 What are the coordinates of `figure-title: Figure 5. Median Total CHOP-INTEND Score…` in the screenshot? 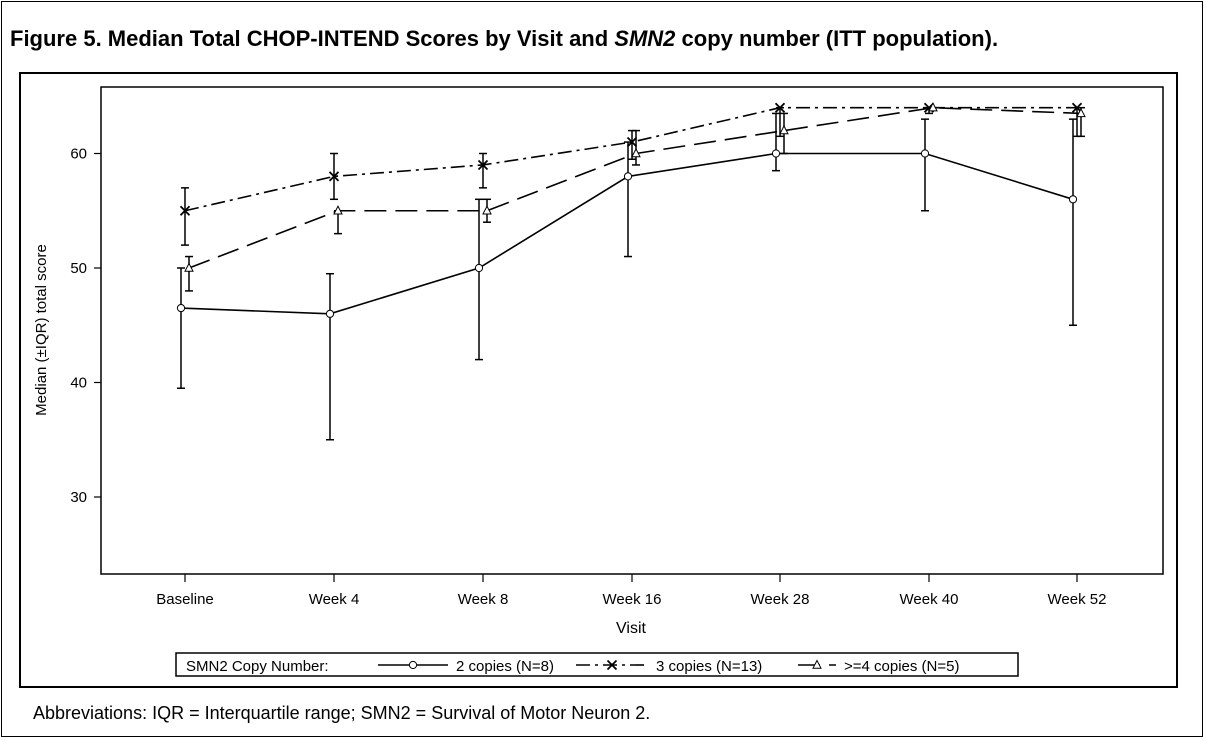 It's located at (504, 39).